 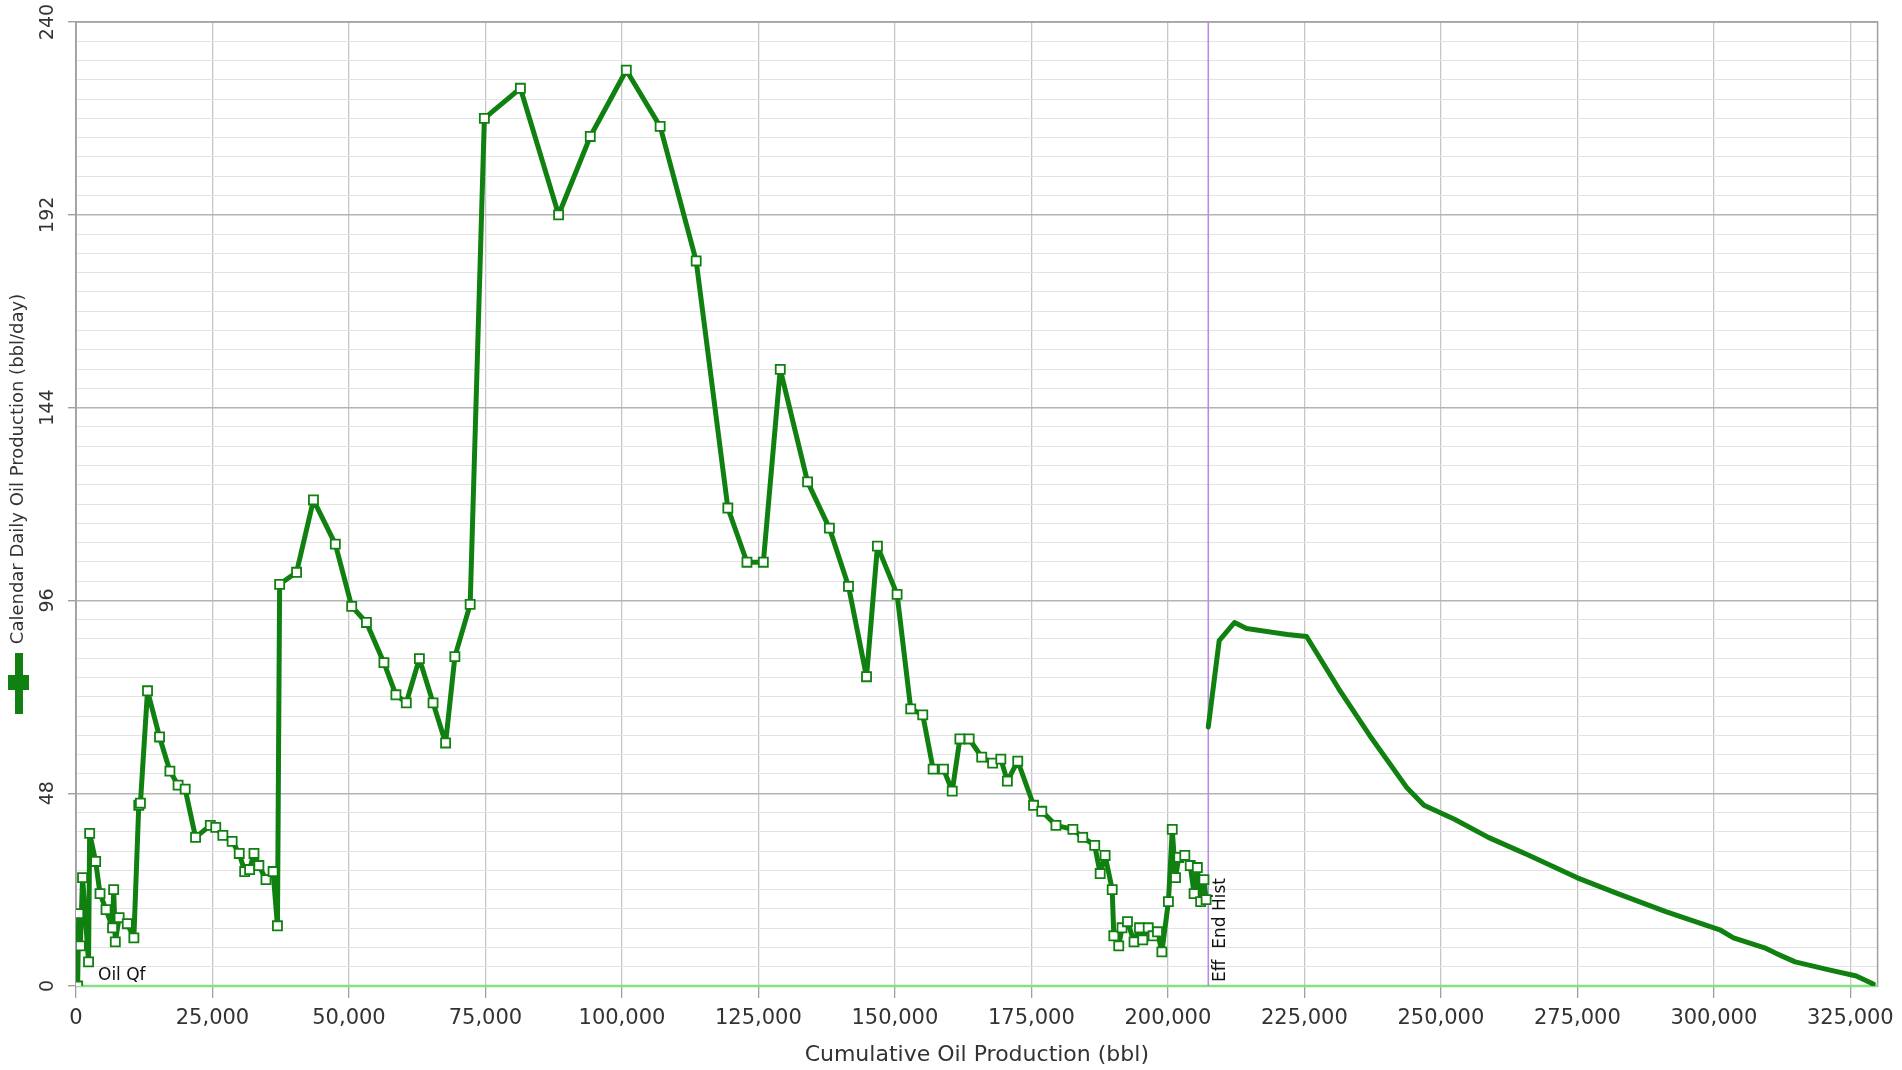 What do you see at coordinates (1577, 1017) in the screenshot?
I see `x-tick-label: 275,000` at bounding box center [1577, 1017].